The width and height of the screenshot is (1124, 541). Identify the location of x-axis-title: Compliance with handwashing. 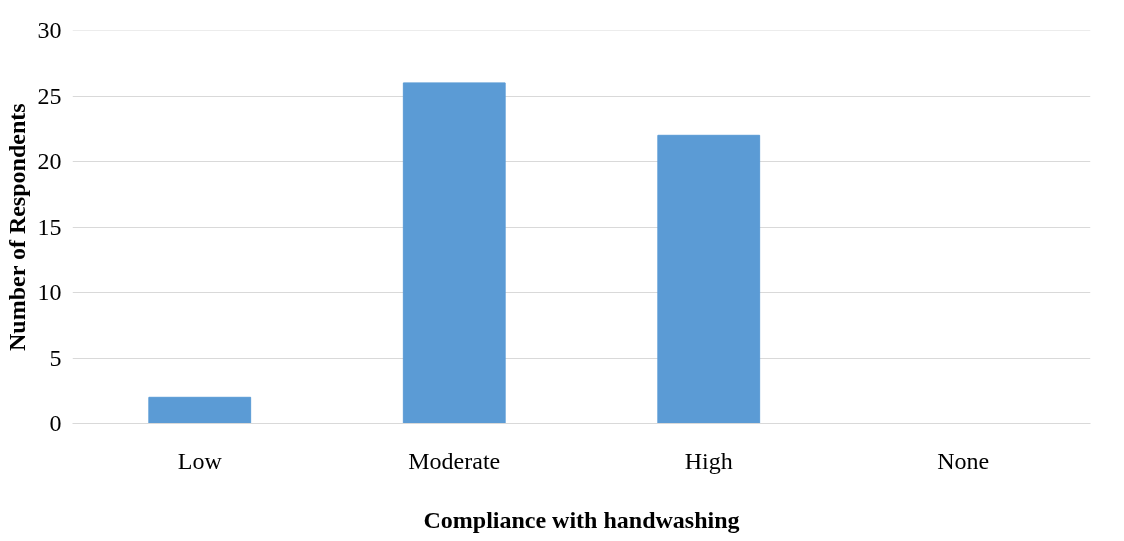
(581, 519).